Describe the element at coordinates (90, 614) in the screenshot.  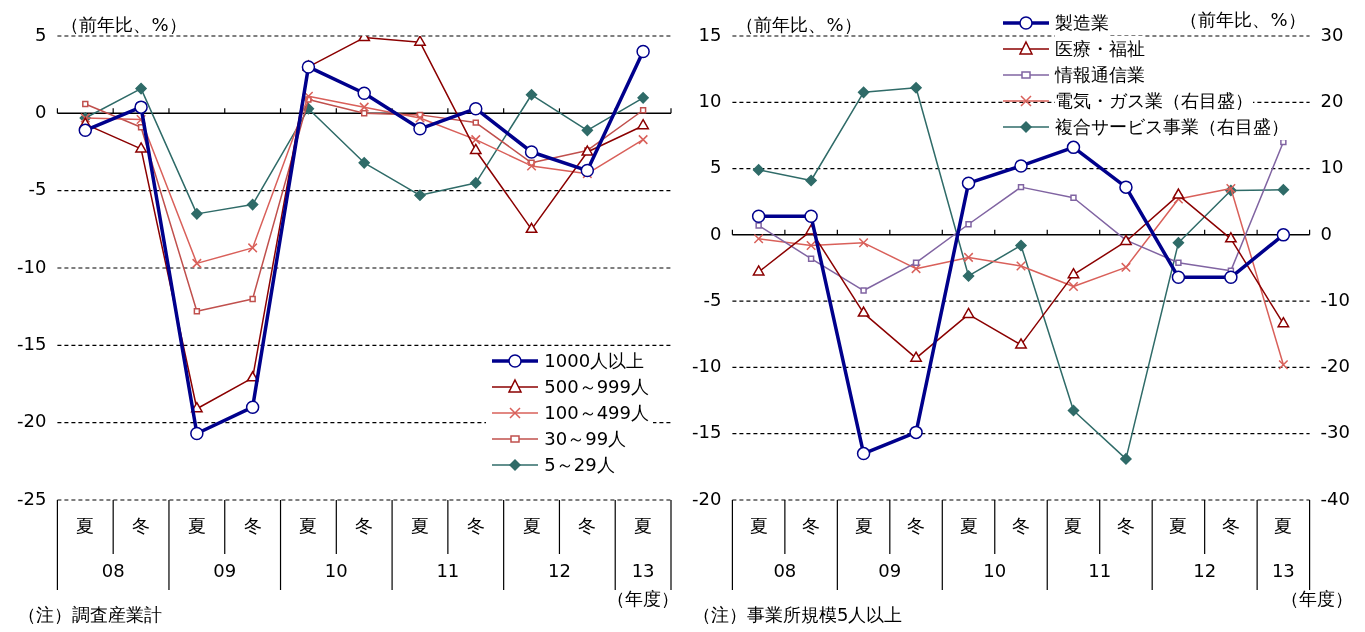
I see `text: （注）調査産業計` at that location.